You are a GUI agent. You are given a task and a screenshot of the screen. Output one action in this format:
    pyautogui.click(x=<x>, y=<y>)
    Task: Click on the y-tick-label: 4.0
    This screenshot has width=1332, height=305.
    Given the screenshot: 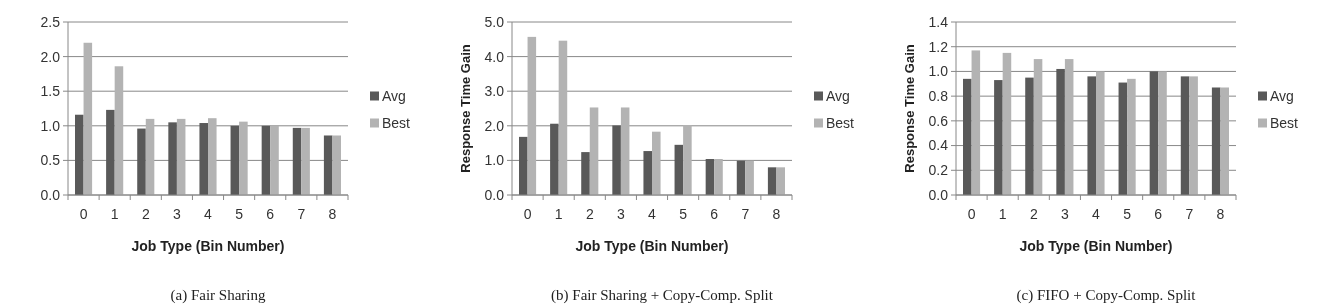 What is the action you would take?
    pyautogui.click(x=494, y=56)
    